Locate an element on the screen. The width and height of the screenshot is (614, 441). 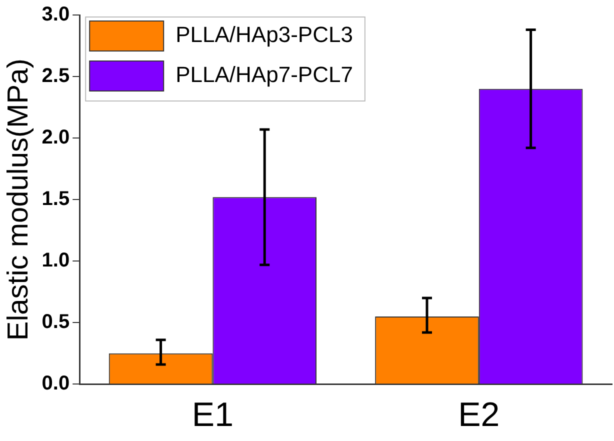
y-tick-label: 2.5 is located at coordinates (56, 76).